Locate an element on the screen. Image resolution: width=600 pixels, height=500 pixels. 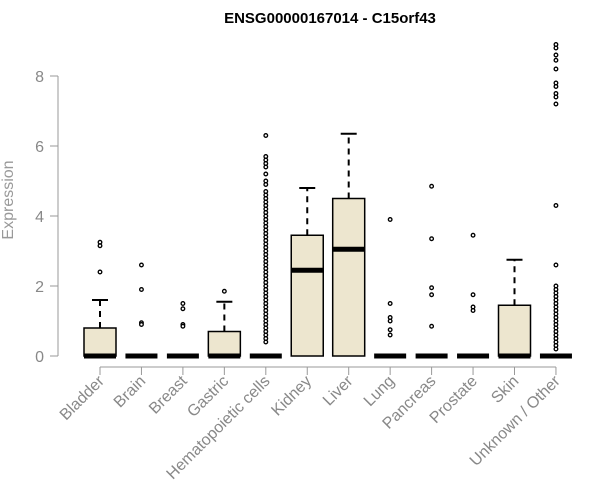
y-axis: 0 2 4 6 8 is located at coordinates (47, 217).